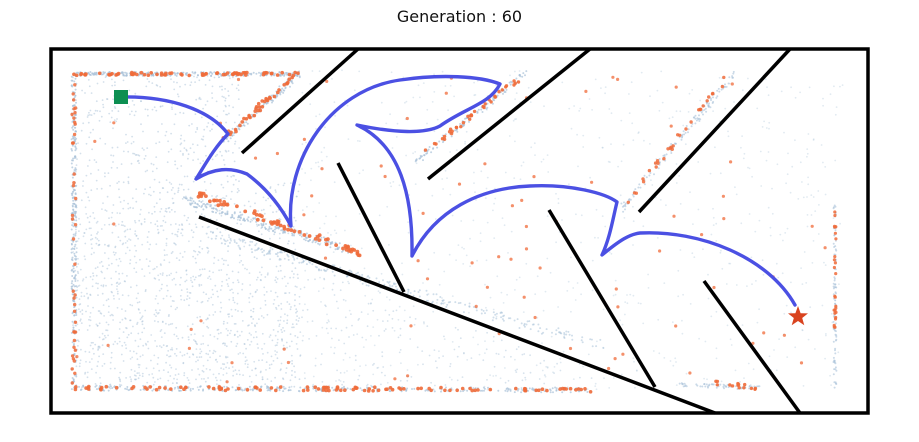 This screenshot has width=919, height=442. Describe the element at coordinates (121, 97) in the screenshot. I see `start-marker-icon` at that location.